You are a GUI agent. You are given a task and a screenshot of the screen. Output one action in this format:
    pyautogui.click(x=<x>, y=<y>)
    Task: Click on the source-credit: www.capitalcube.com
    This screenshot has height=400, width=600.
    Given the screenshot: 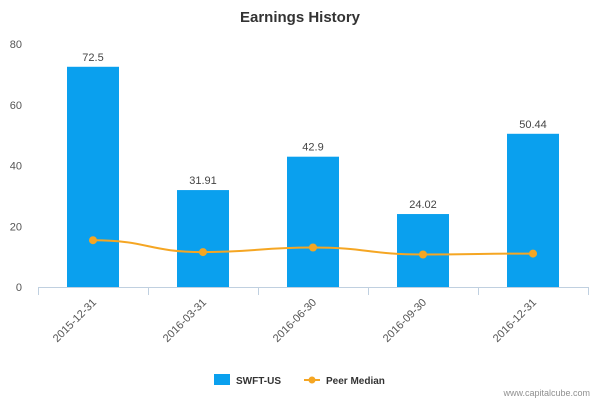 What is the action you would take?
    pyautogui.click(x=546, y=393)
    